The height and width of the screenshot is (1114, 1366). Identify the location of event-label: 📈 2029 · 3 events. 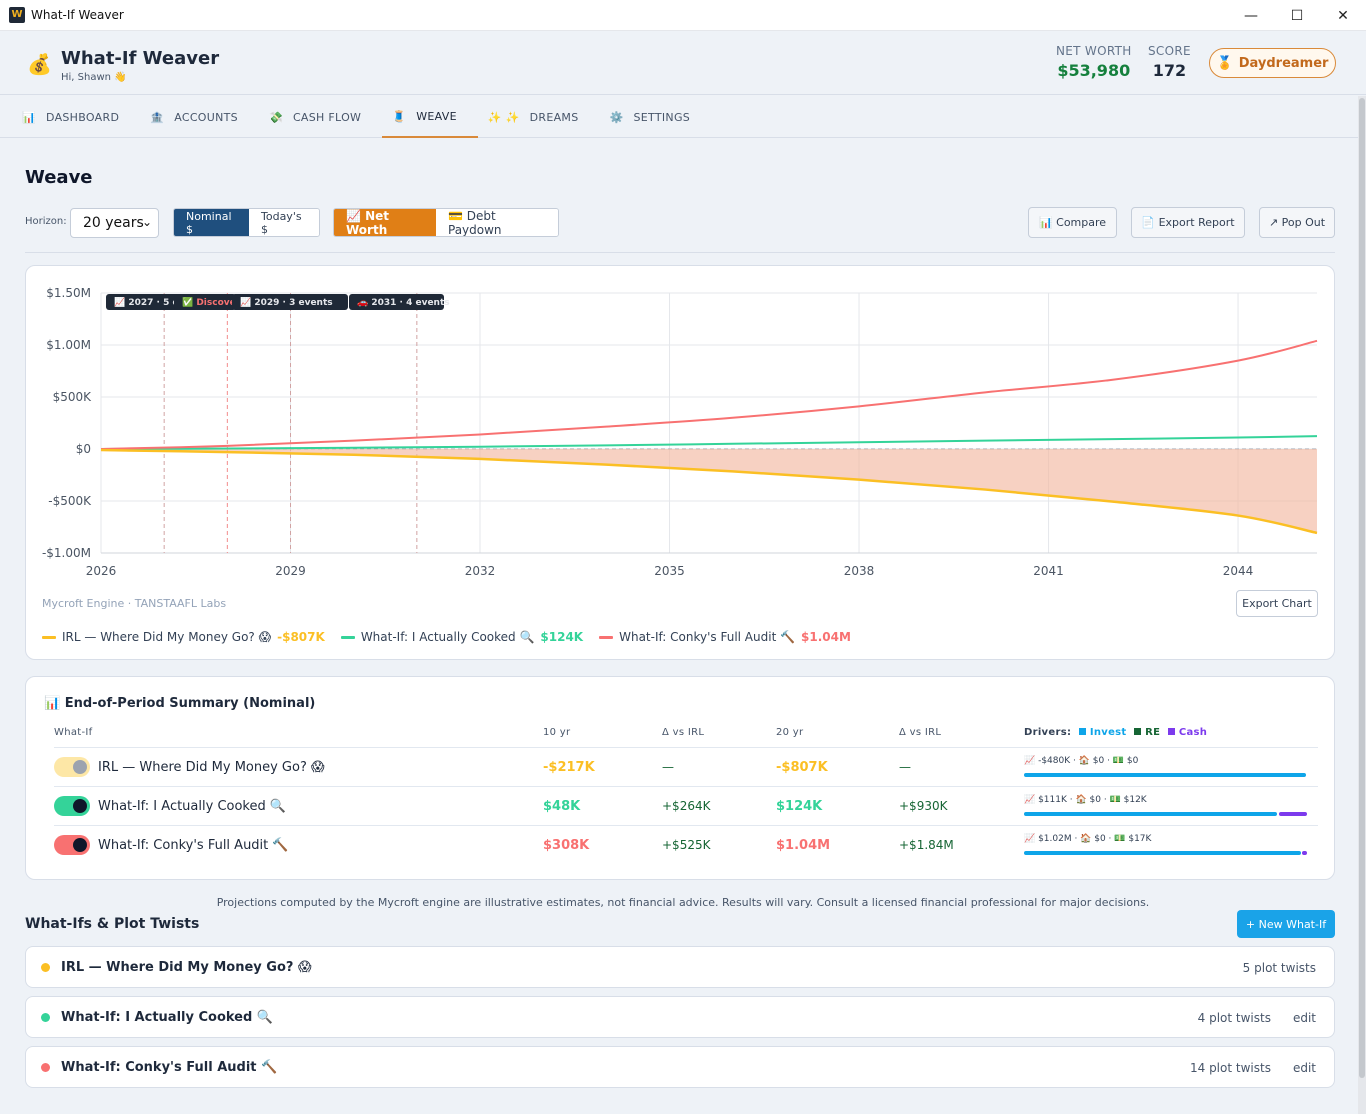
(286, 302).